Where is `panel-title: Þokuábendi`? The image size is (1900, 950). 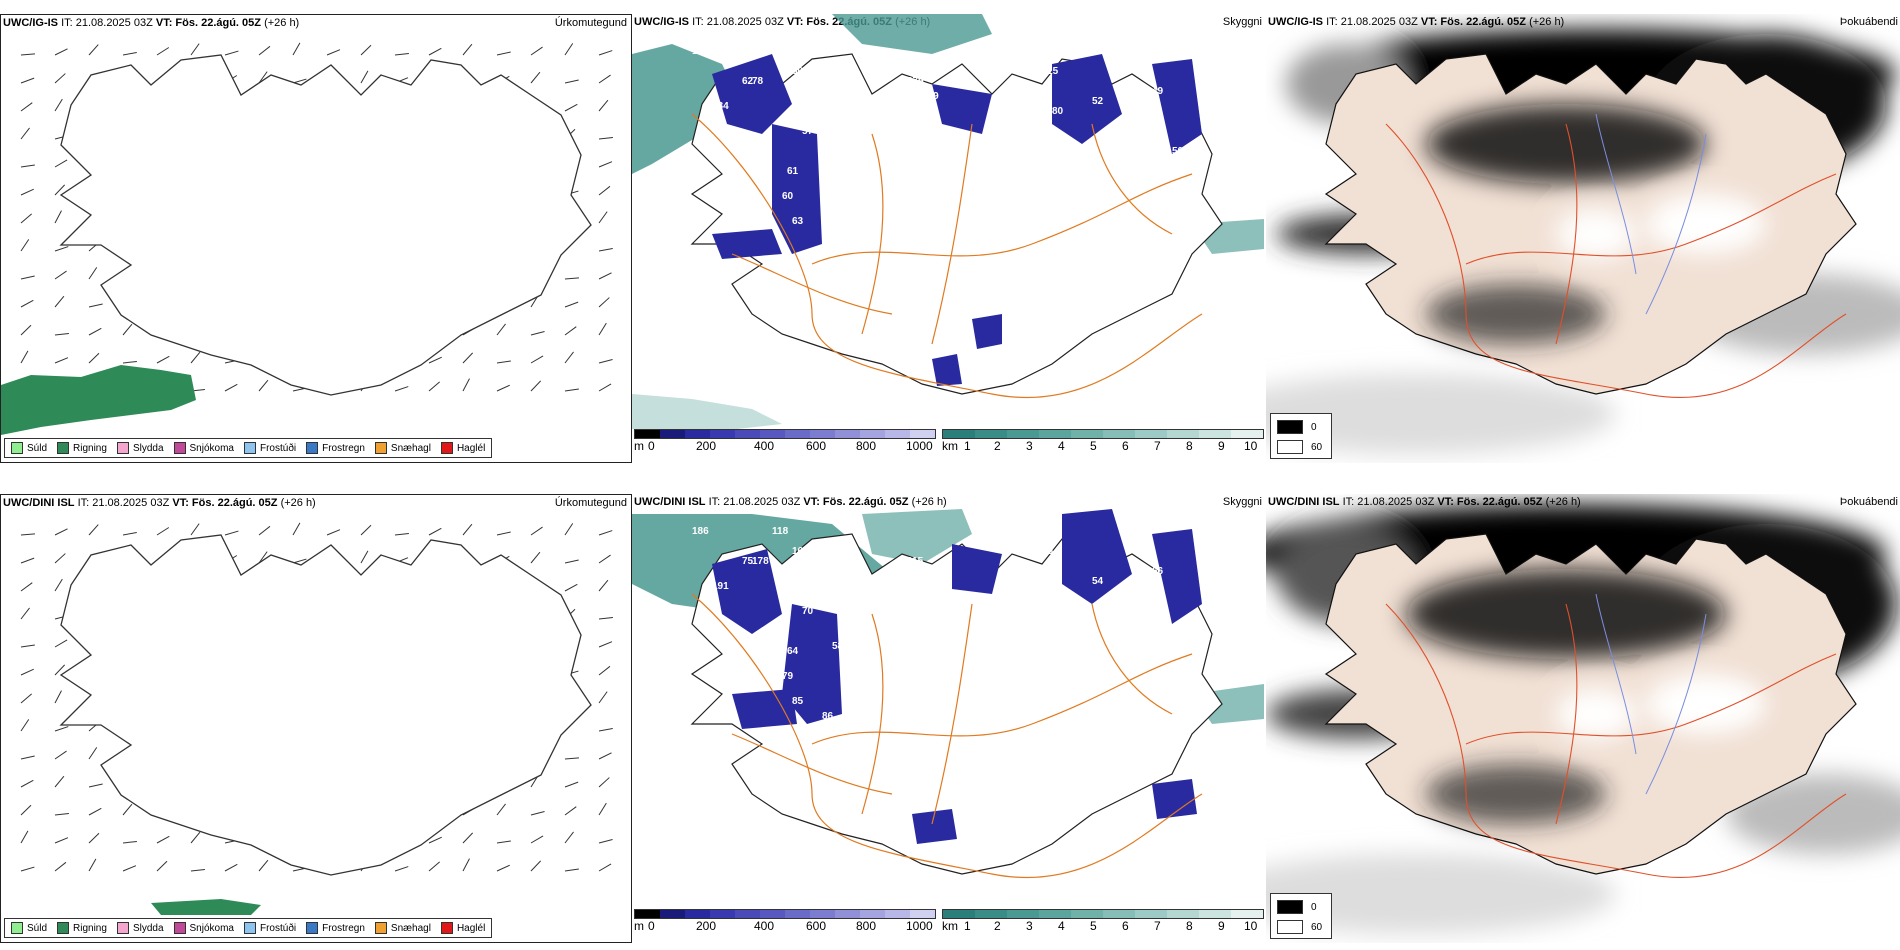 panel-title: Þokuábendi is located at coordinates (1868, 502).